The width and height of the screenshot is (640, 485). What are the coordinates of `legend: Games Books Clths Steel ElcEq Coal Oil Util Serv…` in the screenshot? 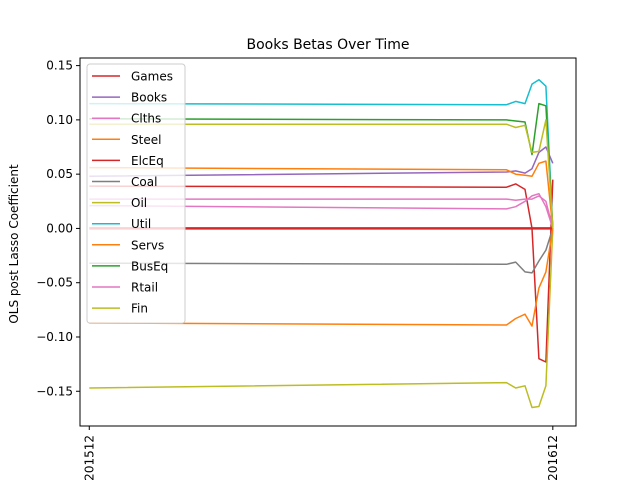 It's located at (136, 193).